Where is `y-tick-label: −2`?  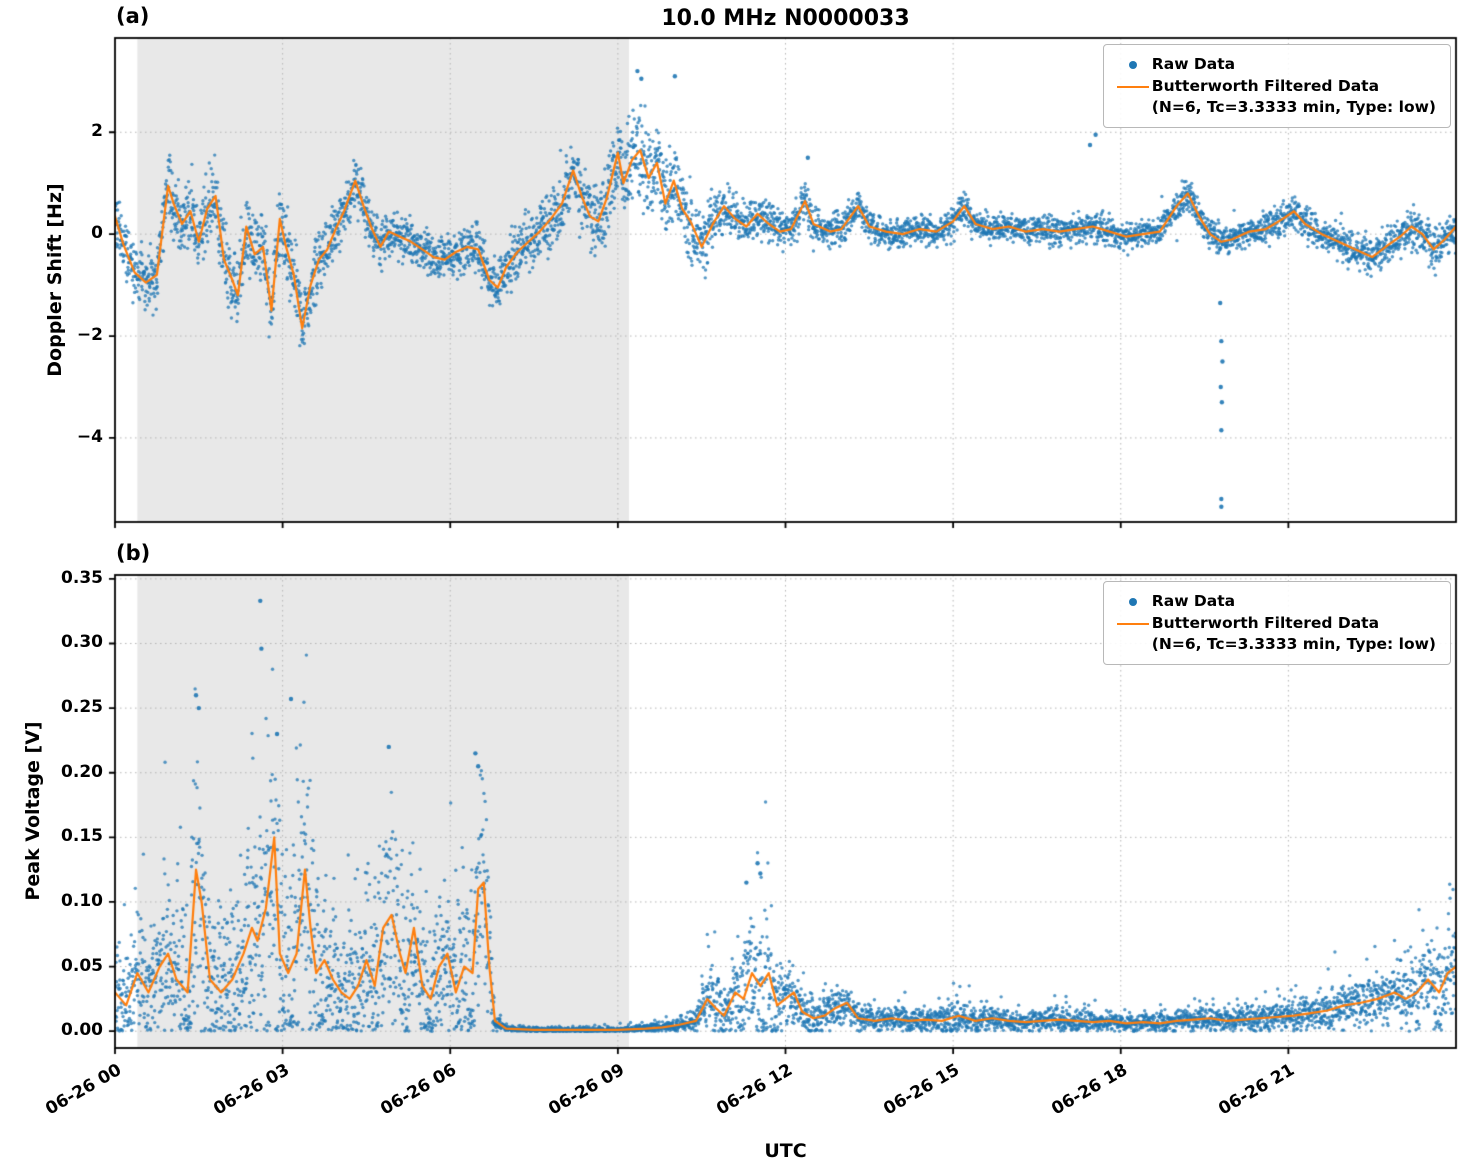 y-tick-label: −2 is located at coordinates (89, 335).